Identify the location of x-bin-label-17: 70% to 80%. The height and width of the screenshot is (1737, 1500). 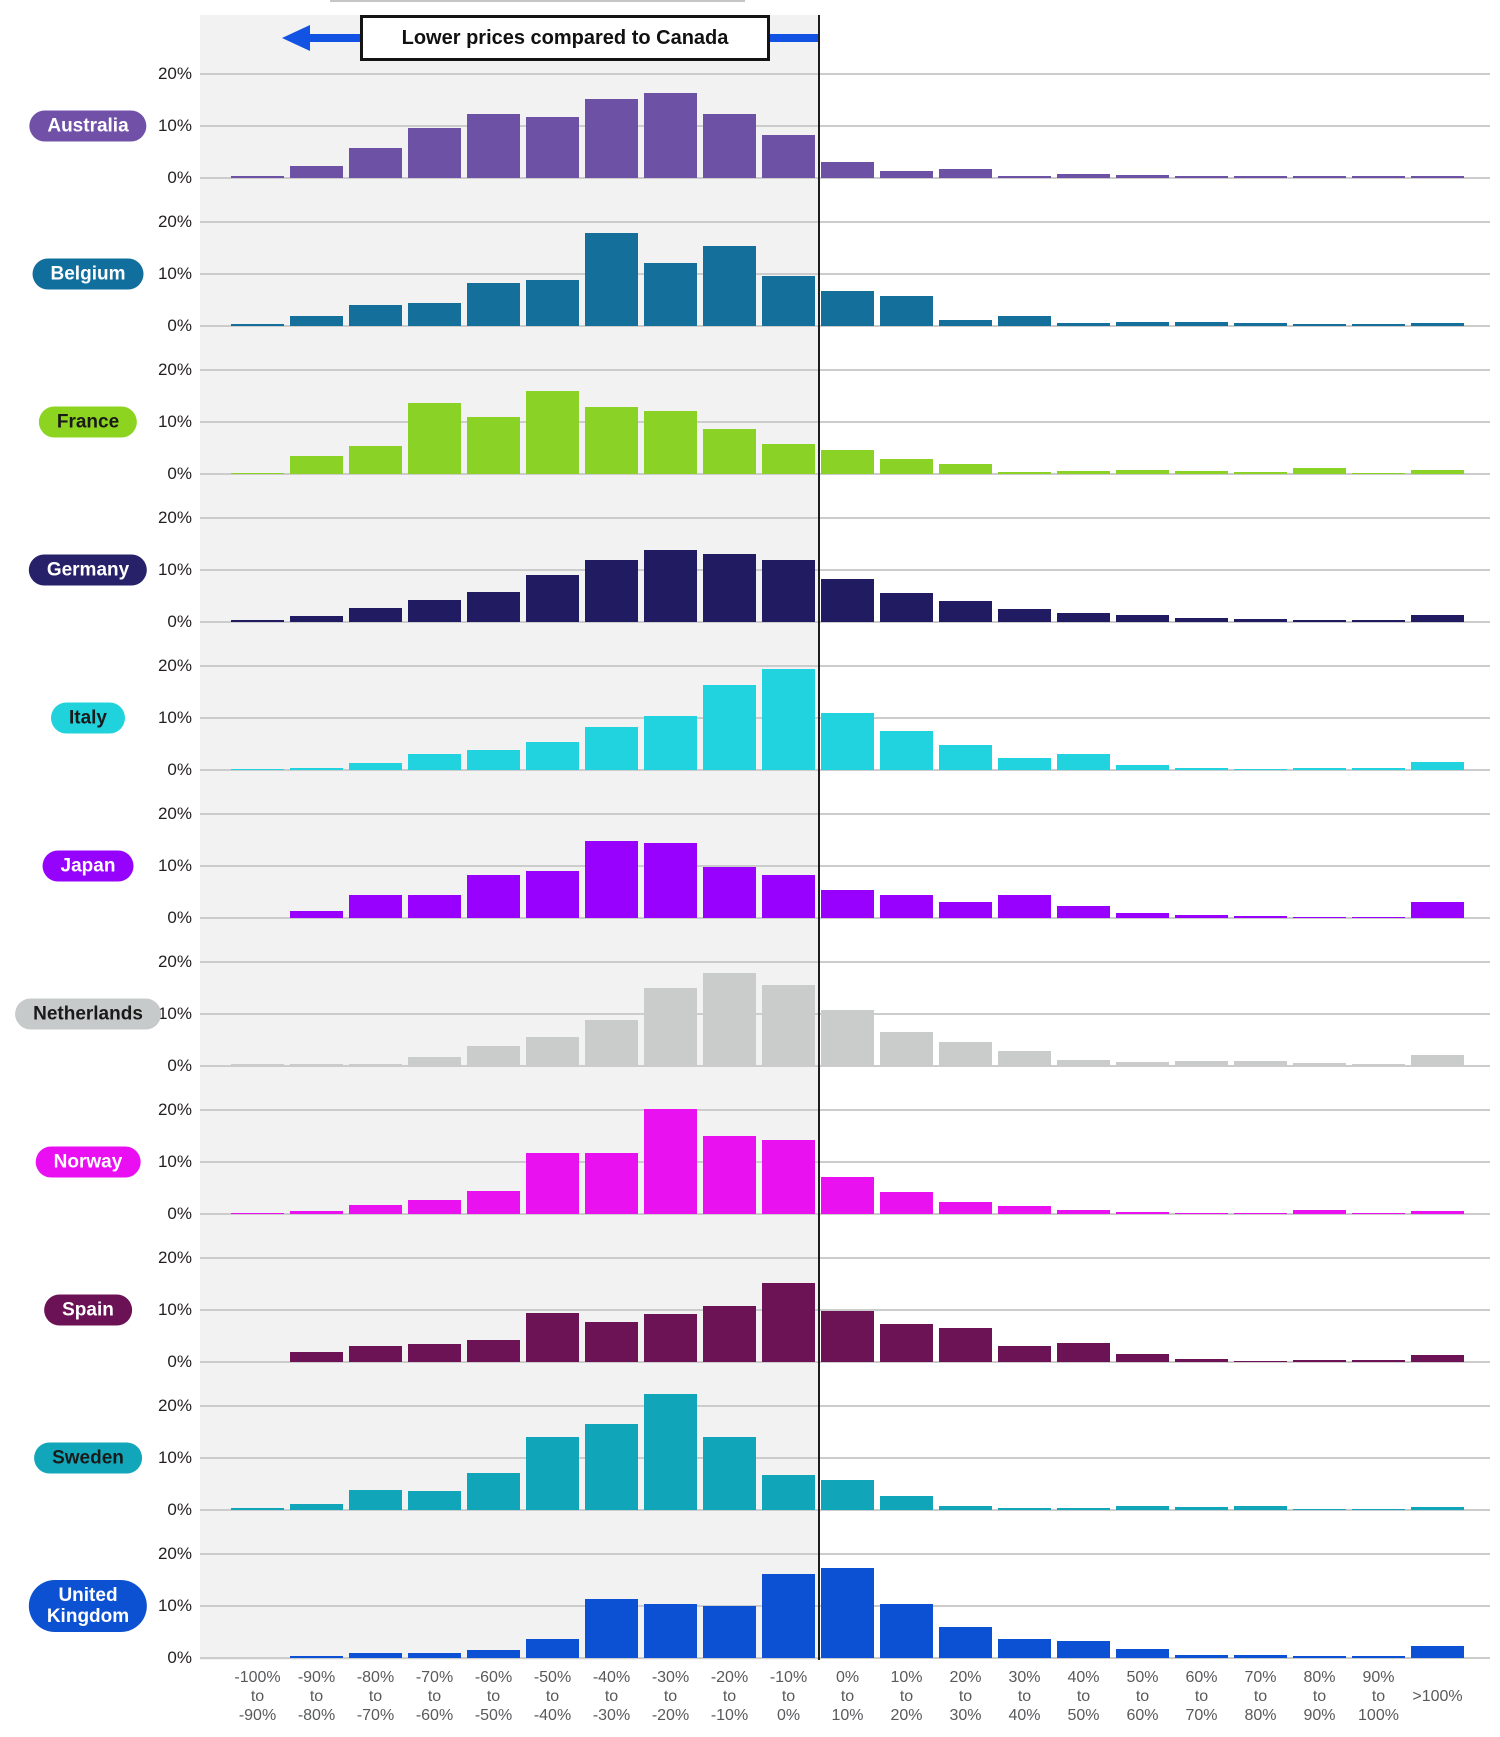
(1260, 1696).